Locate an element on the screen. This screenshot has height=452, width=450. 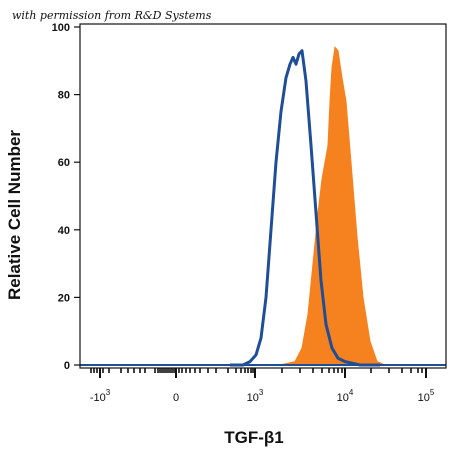
y-tick-label-0: 0 is located at coordinates (67, 366).